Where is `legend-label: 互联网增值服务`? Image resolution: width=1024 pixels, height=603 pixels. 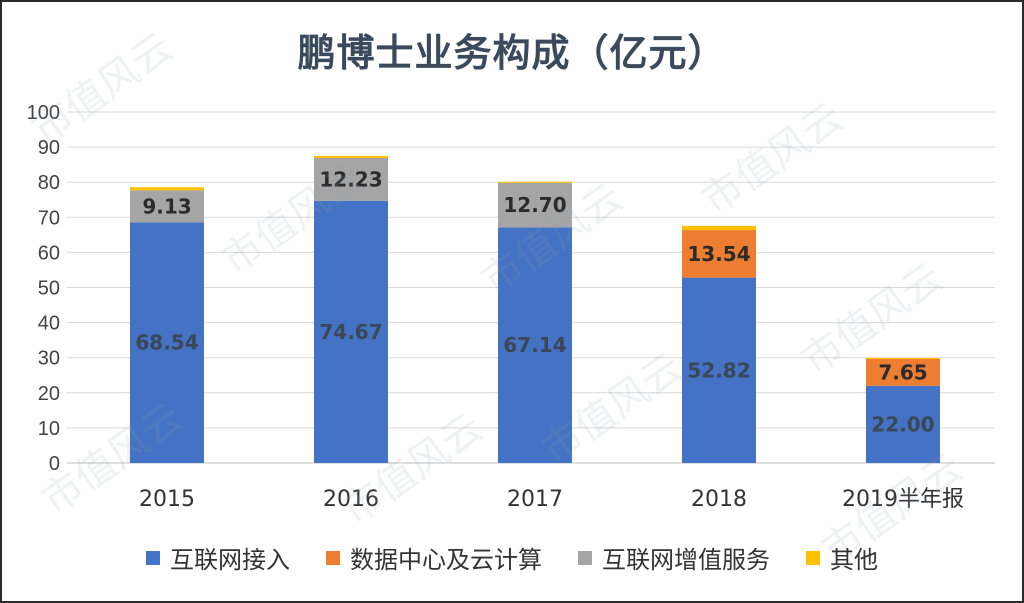 legend-label: 互联网增值服务 is located at coordinates (686, 560).